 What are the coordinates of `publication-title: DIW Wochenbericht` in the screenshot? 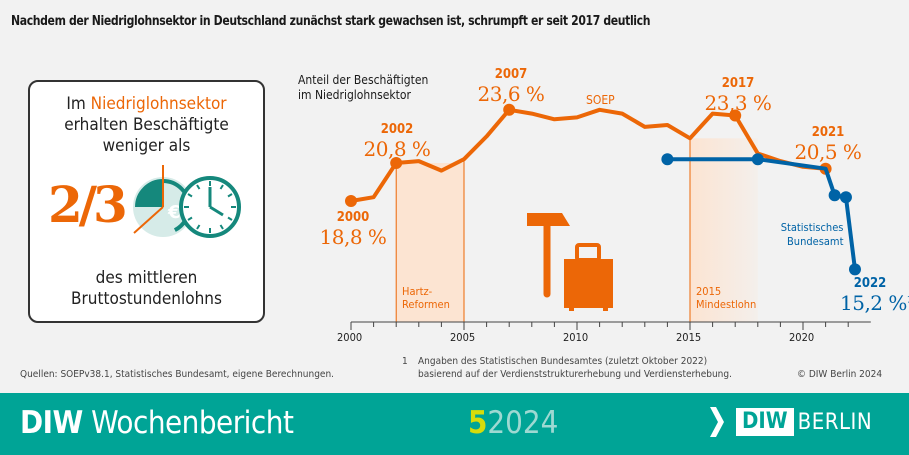 It's located at (157, 423).